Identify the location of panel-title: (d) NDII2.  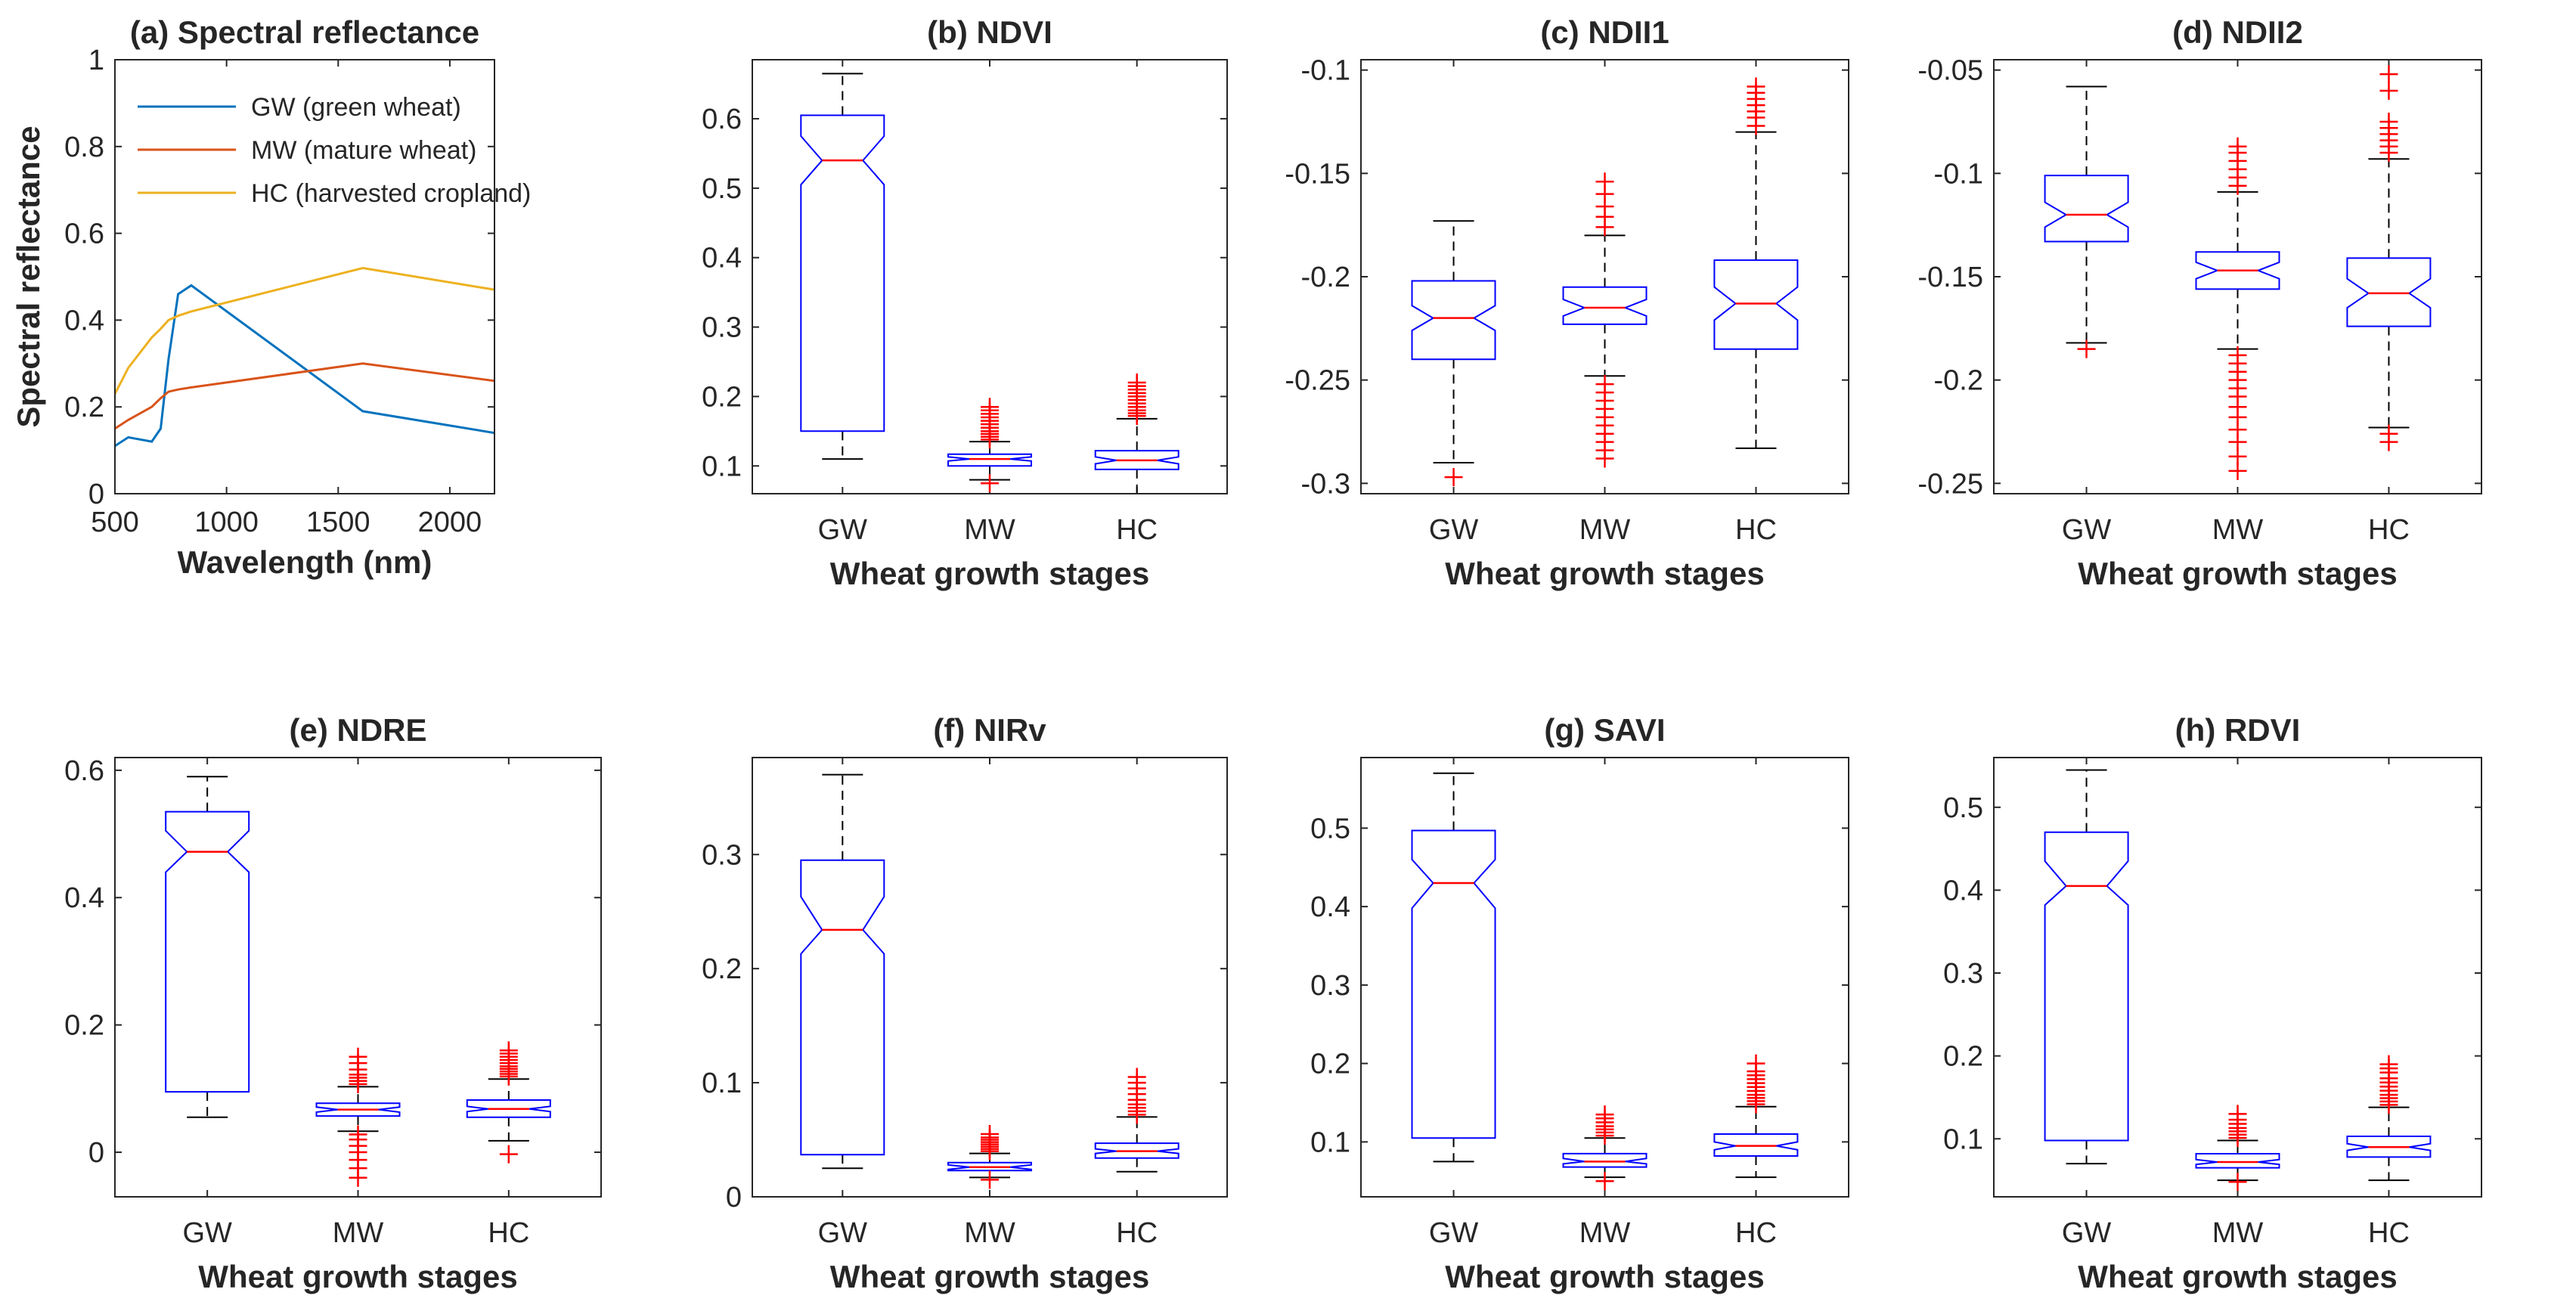
(2237, 32).